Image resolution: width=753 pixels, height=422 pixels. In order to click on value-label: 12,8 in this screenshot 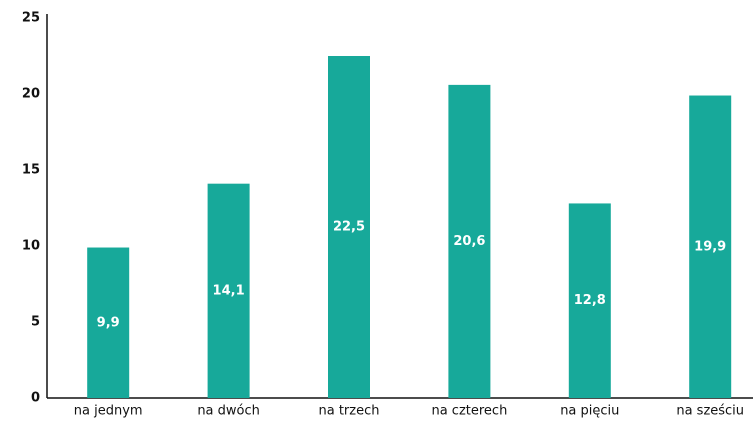, I will do `click(590, 300)`.